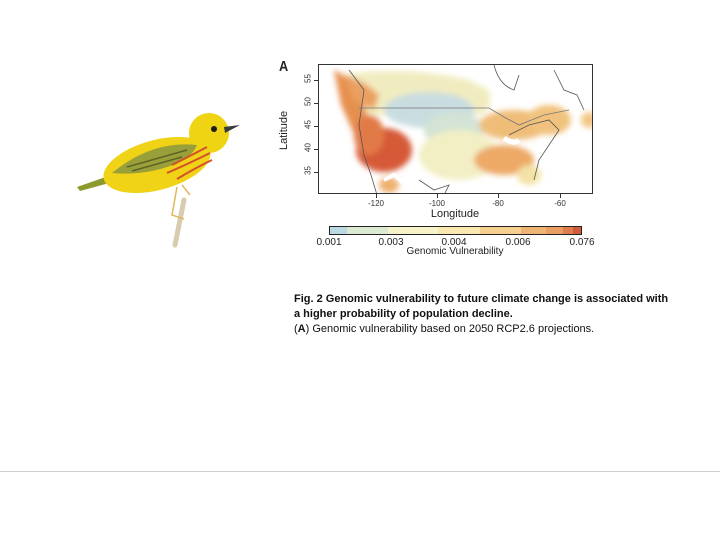 The image size is (720, 540). What do you see at coordinates (360, 471) in the screenshot?
I see `slide-divider` at bounding box center [360, 471].